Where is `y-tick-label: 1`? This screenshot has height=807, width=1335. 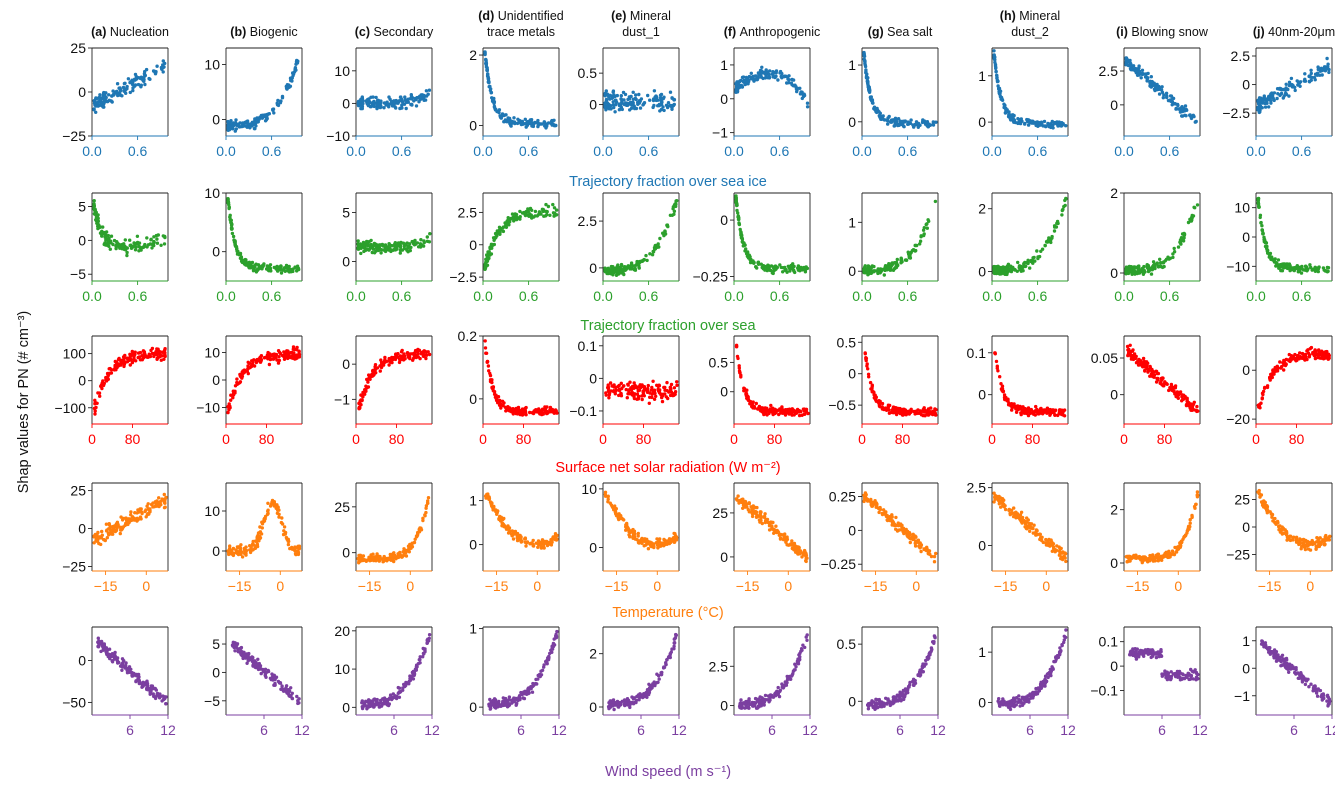 y-tick-label: 1 is located at coordinates (724, 65).